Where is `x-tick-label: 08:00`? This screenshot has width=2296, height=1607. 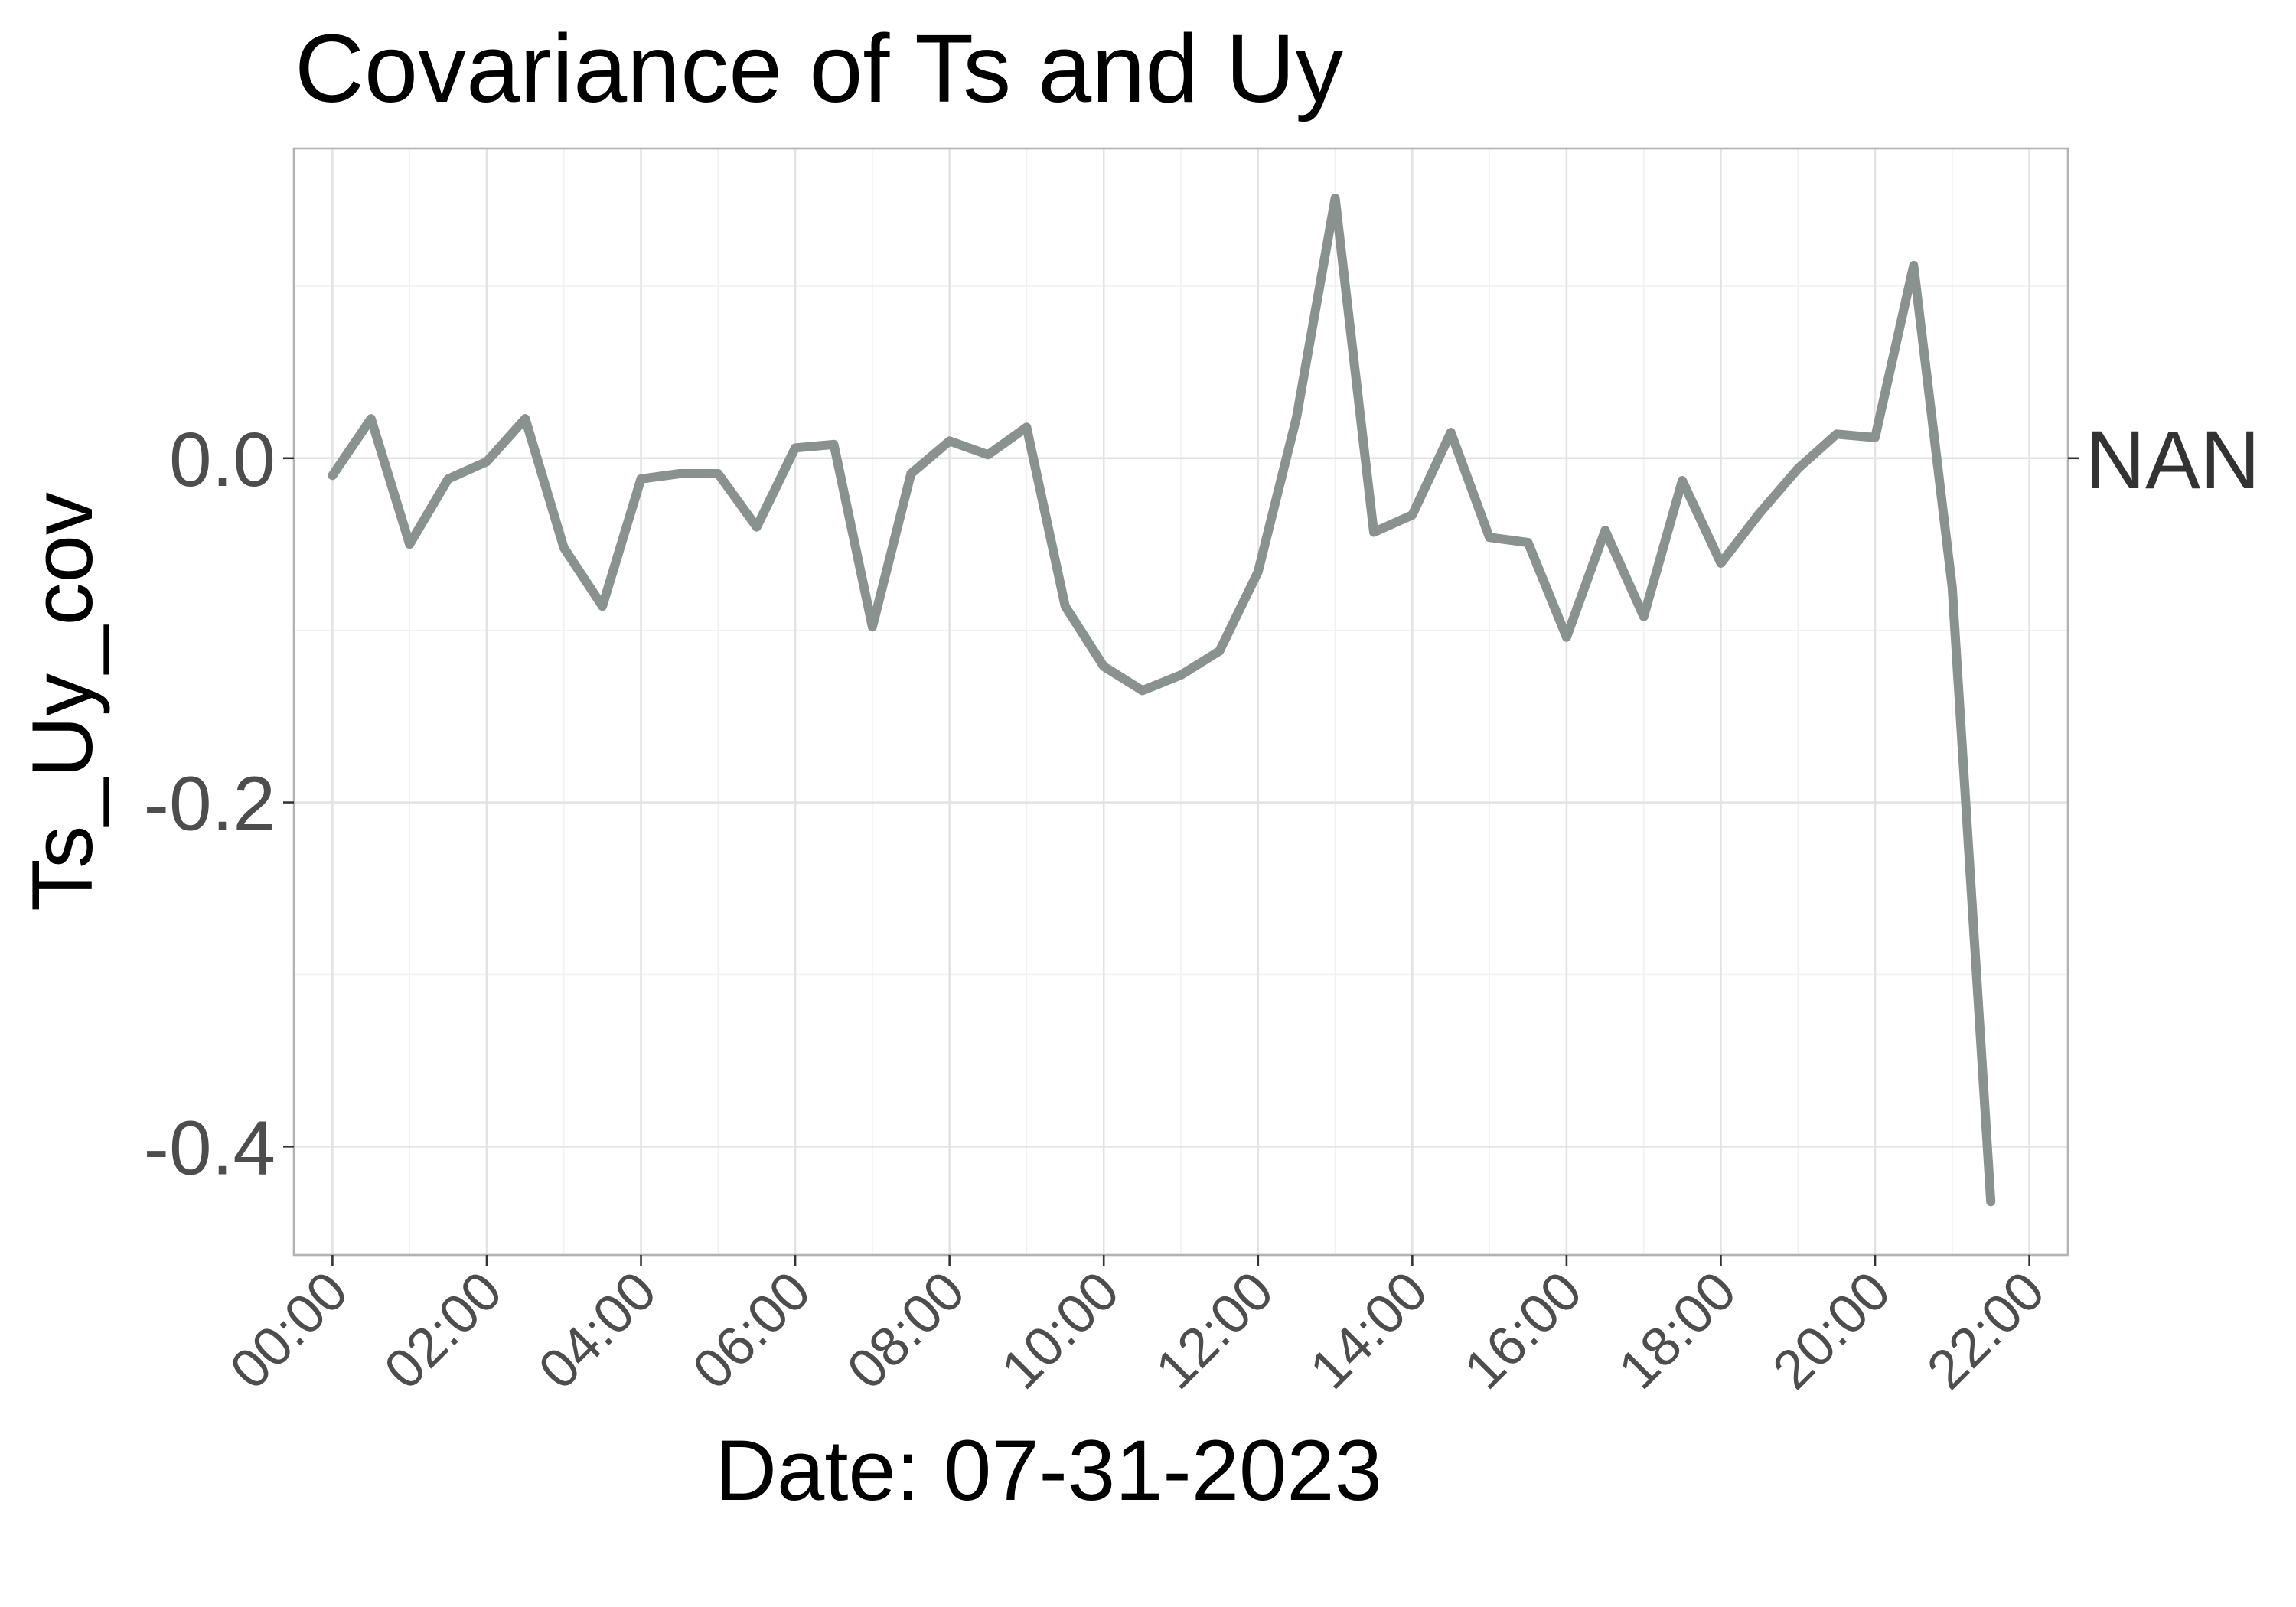
x-tick-label: 08:00 is located at coordinates (906, 1330).